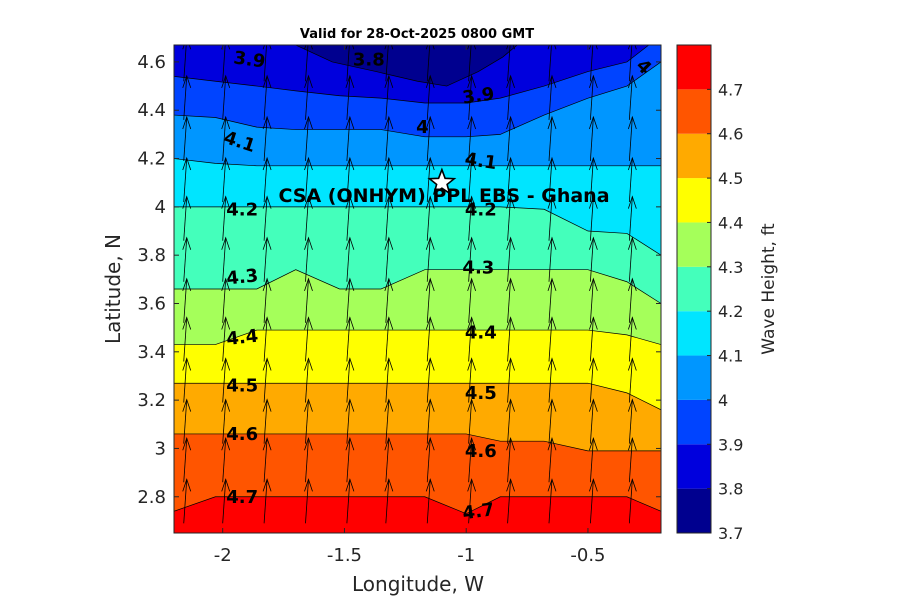 The height and width of the screenshot is (600, 900). Describe the element at coordinates (151, 400) in the screenshot. I see `y-tick-label: 3.2` at that location.